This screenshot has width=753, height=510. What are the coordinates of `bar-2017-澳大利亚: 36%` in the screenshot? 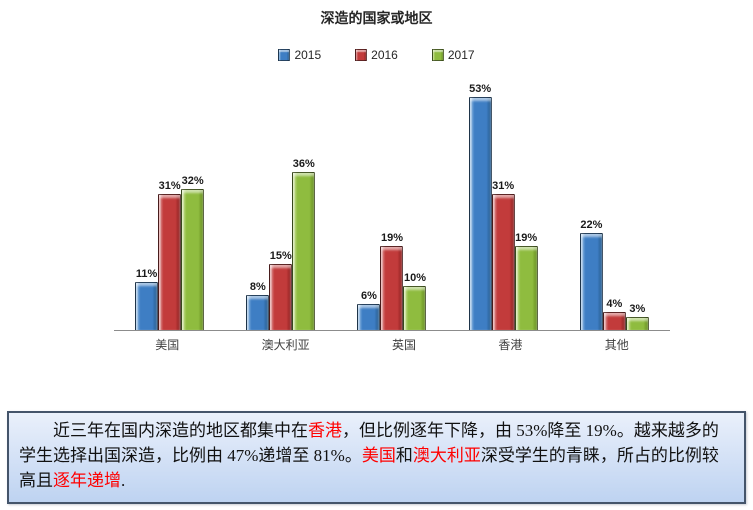 It's located at (304, 244).